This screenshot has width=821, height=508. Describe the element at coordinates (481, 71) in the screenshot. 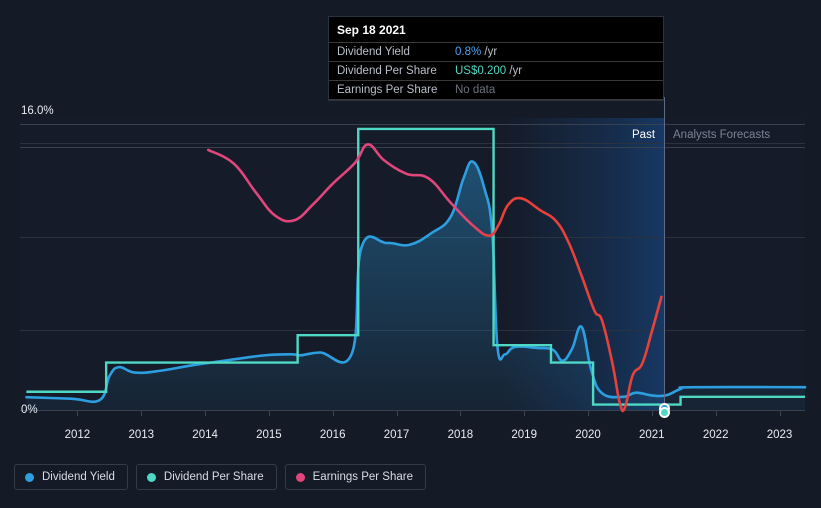

I see `tooltip-value-text: US$0.200` at that location.